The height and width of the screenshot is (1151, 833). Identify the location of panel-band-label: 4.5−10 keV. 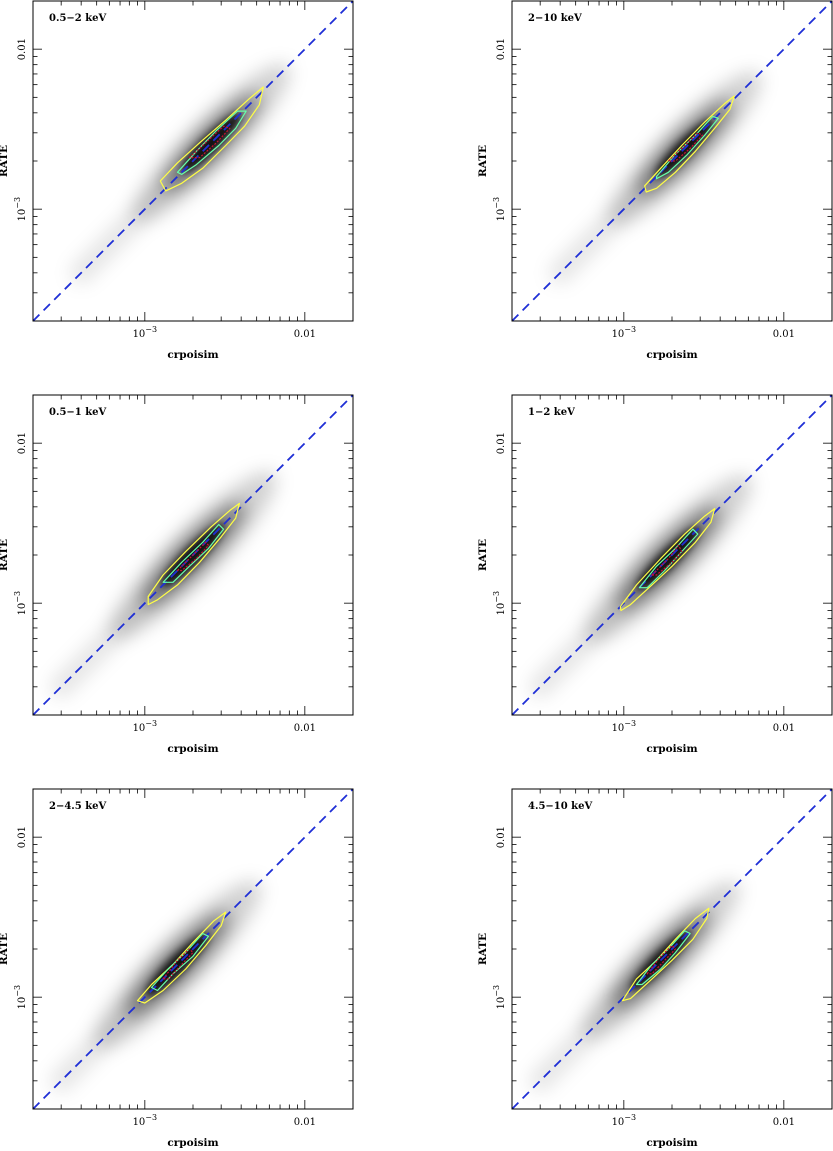
(560, 806).